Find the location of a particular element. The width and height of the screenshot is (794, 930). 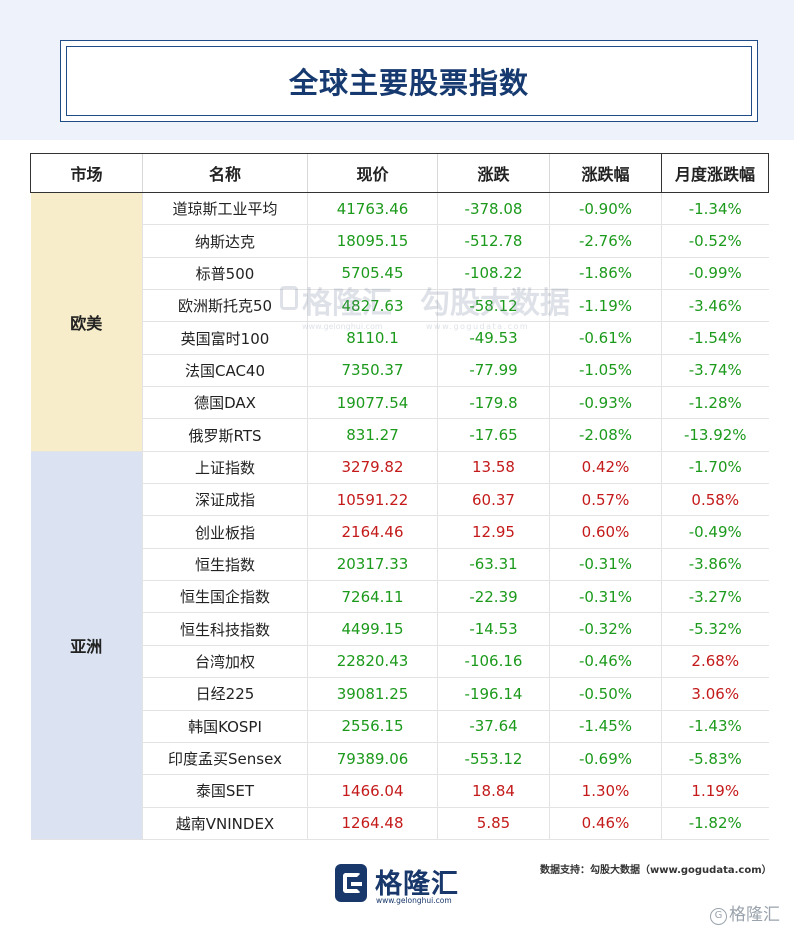

table-row: 恒生国企指数 7264.11 -22.39 -0.31% -3.27% is located at coordinates (400, 597).